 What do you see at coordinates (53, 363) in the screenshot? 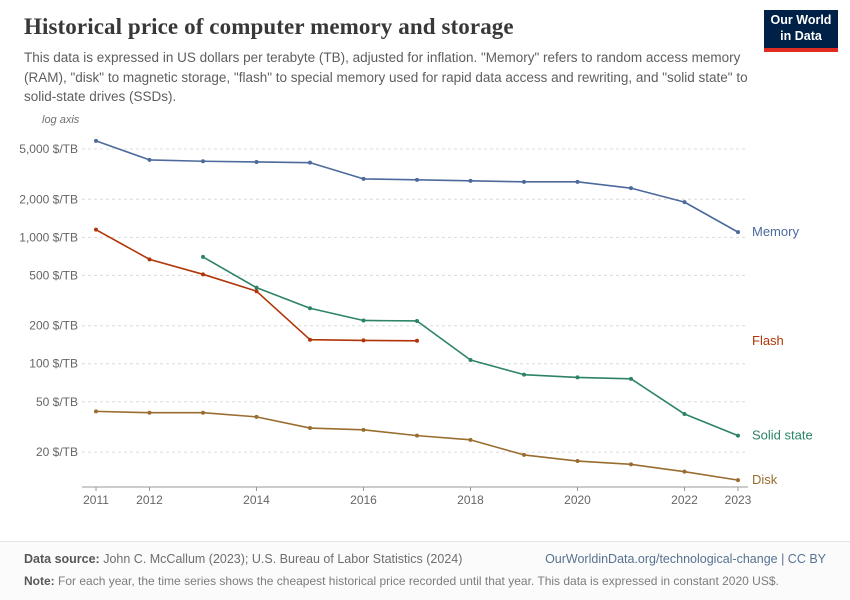
I see `y-tick-label: 100 $/TB` at bounding box center [53, 363].